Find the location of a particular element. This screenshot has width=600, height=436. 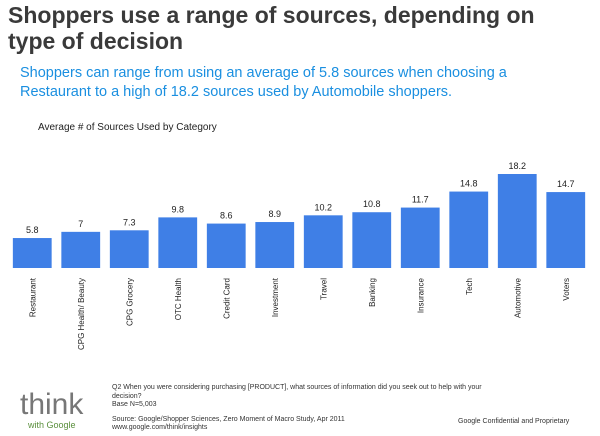

x-tick-label: Voters is located at coordinates (566, 289).